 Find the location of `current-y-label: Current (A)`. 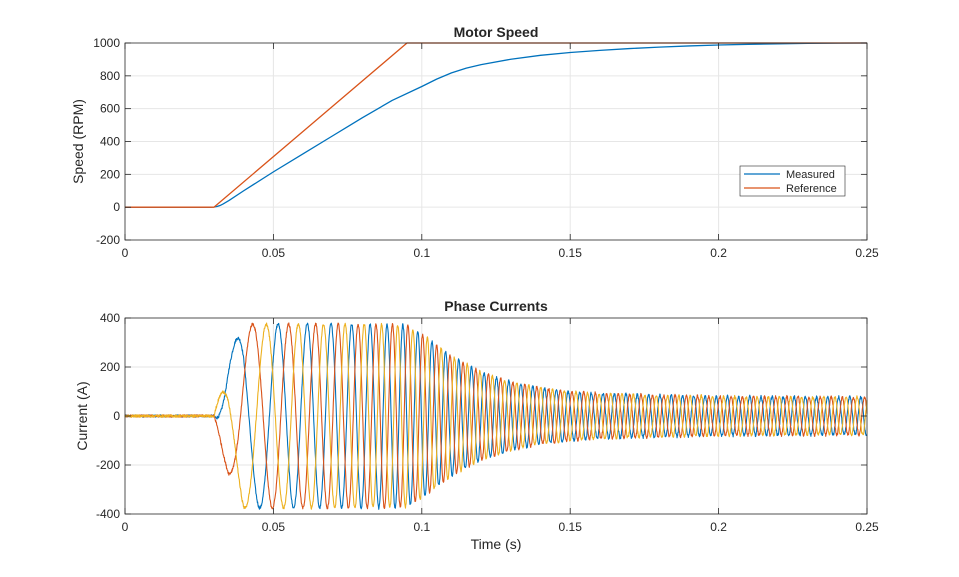

current-y-label: Current (A) is located at coordinates (82, 415).